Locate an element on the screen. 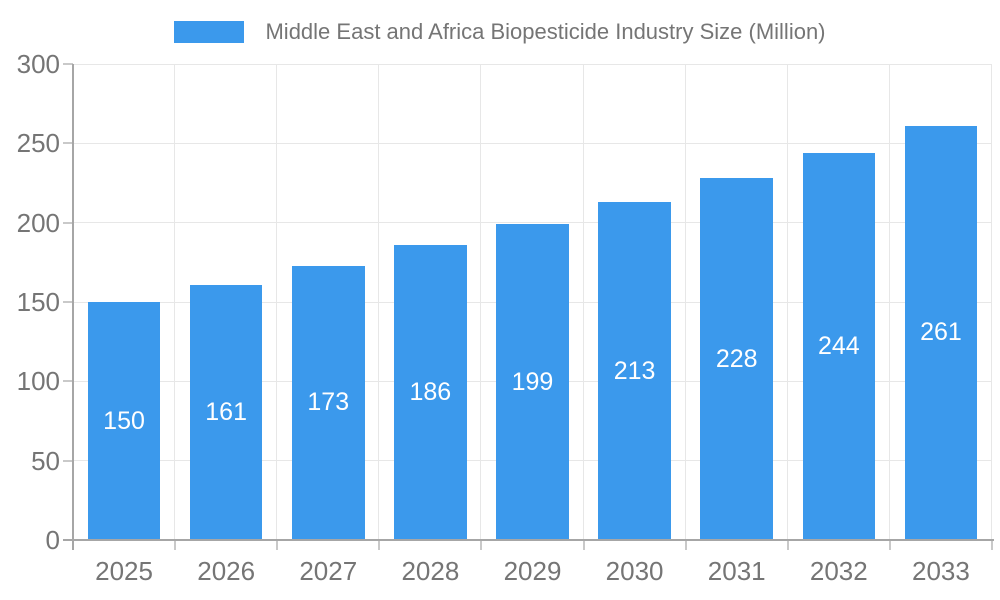 The width and height of the screenshot is (1000, 600). x-axis-tick-label: 2029 is located at coordinates (532, 571).